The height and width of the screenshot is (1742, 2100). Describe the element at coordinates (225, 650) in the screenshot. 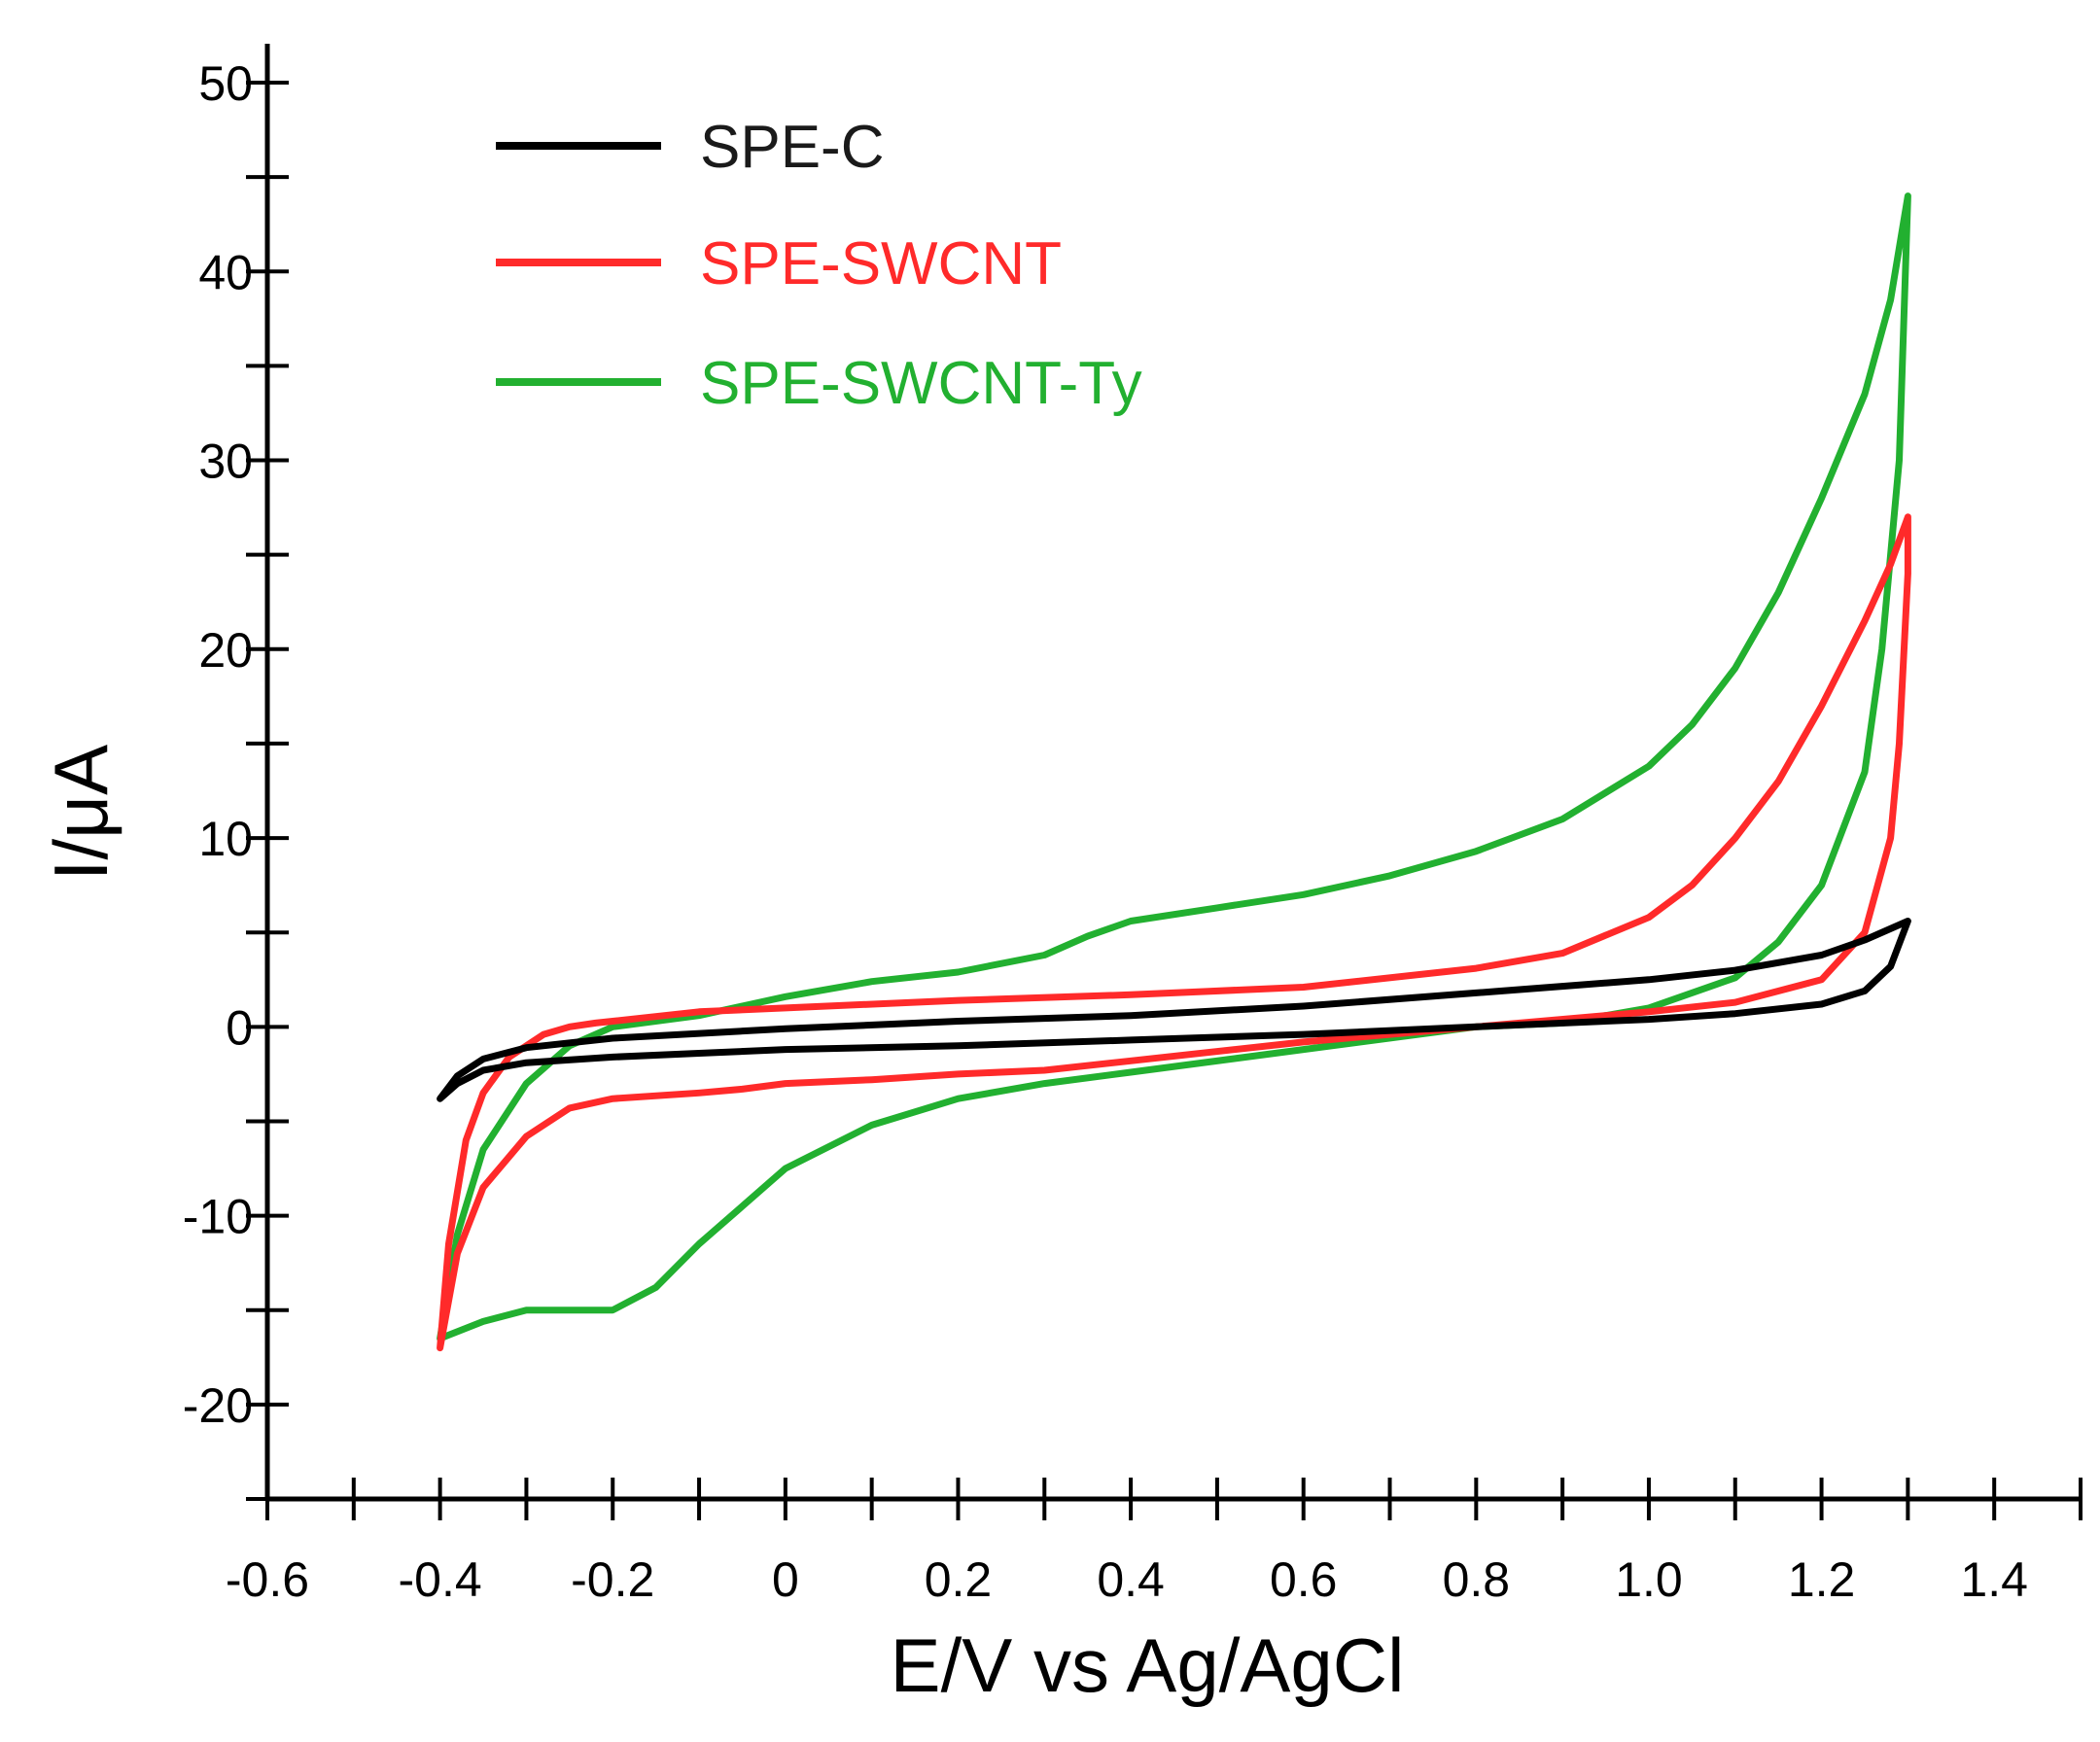

I see `y-tick-label: 20` at that location.